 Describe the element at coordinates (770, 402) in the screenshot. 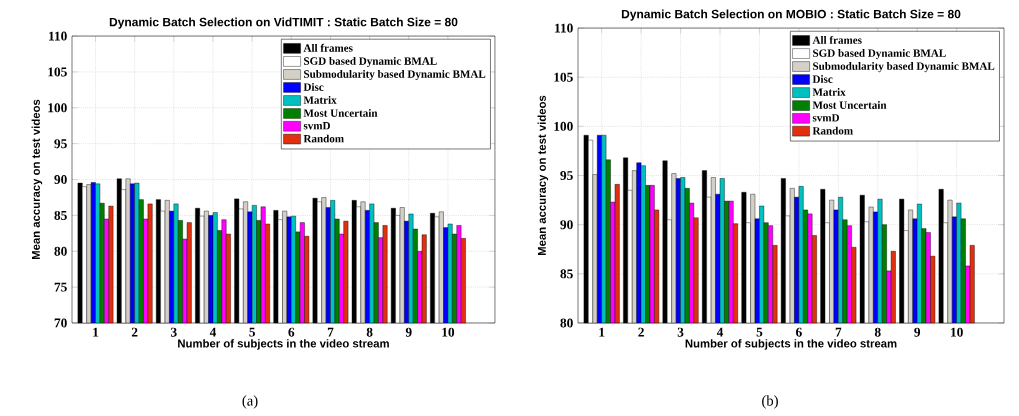

I see `text: (b)` at that location.